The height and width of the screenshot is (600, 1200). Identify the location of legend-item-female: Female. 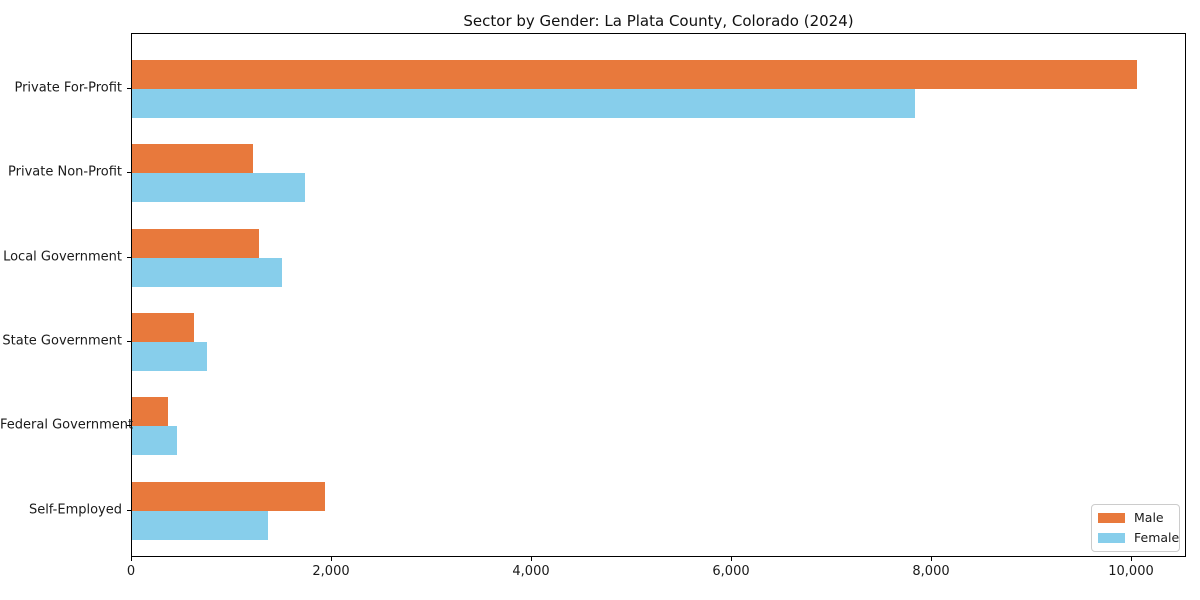
(1138, 538).